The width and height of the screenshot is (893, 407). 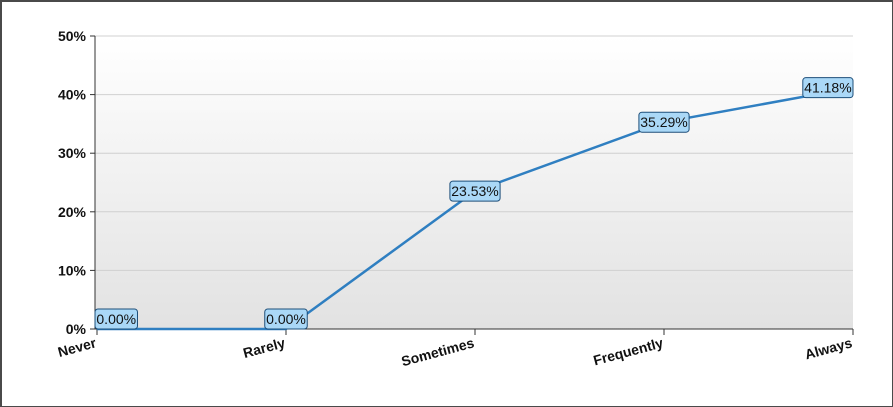 I want to click on x-tick-label: Frequently, so click(x=627, y=351).